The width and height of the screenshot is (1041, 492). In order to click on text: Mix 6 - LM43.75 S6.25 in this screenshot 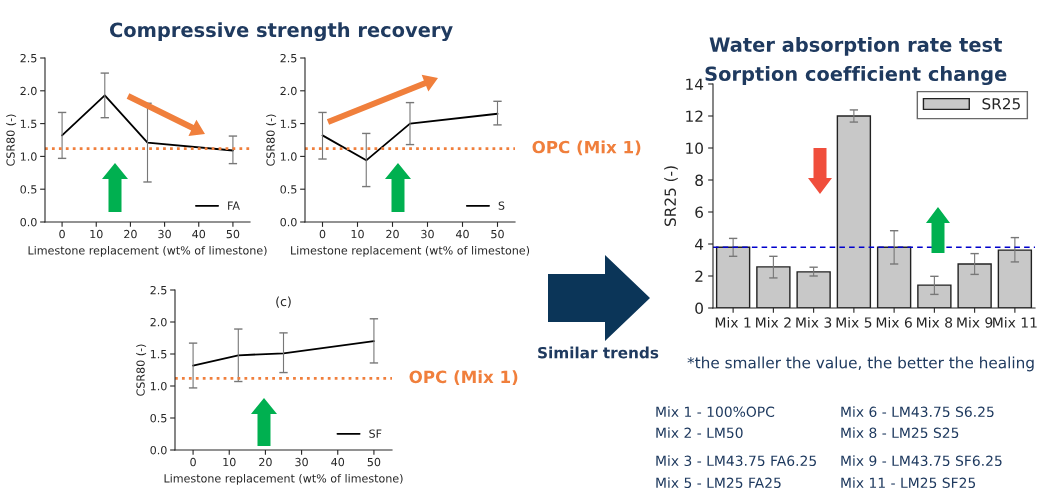, I will do `click(917, 412)`.